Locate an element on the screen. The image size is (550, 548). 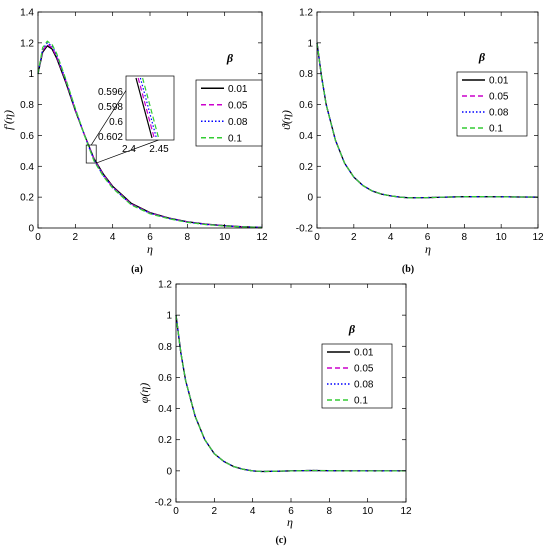
inset-y-tick-label: 0.602 is located at coordinates (110, 137).